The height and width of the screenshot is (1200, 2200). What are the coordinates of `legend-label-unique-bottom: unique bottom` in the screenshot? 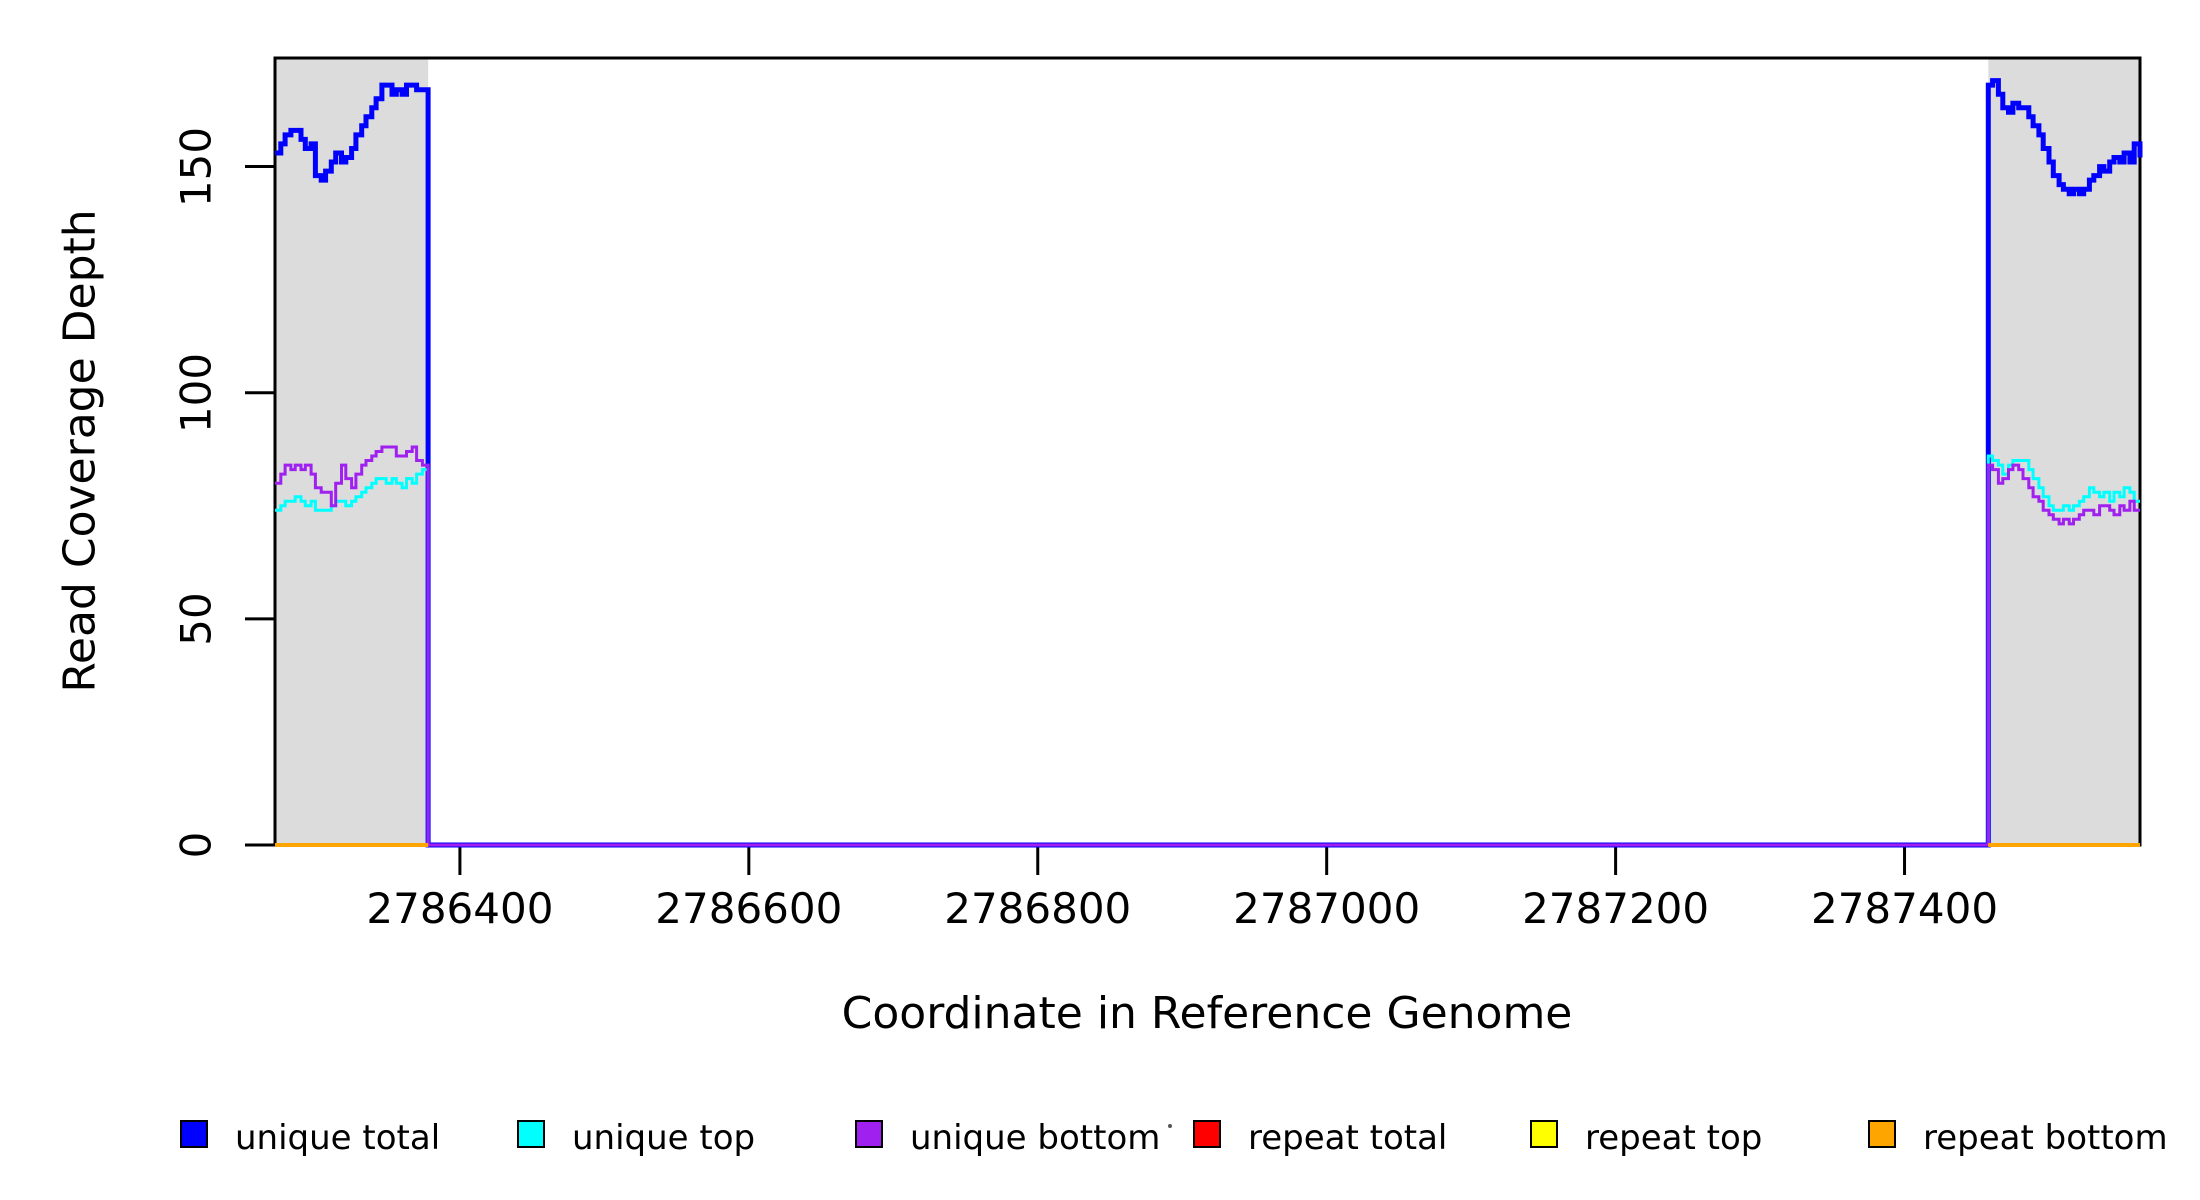 It's located at (1035, 1138).